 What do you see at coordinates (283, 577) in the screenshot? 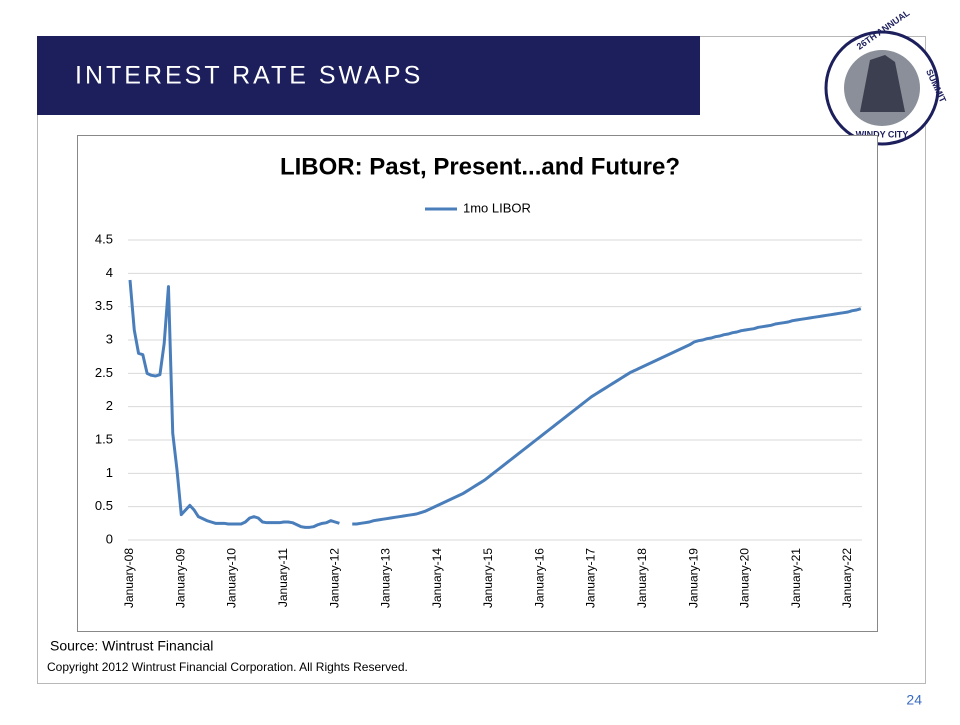
I see `x-tick-label: January-11` at bounding box center [283, 577].